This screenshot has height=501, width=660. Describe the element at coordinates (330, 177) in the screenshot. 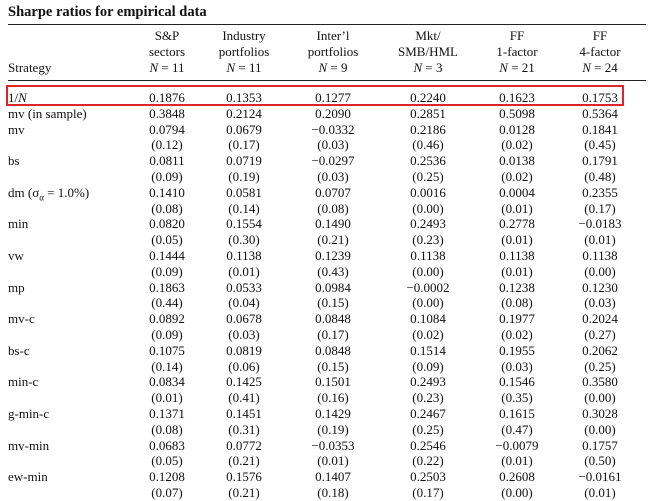

I see `table-row-pvalues: (0.09) (0.19) (0.03) (0.25) (0.02) (0.48)` at that location.